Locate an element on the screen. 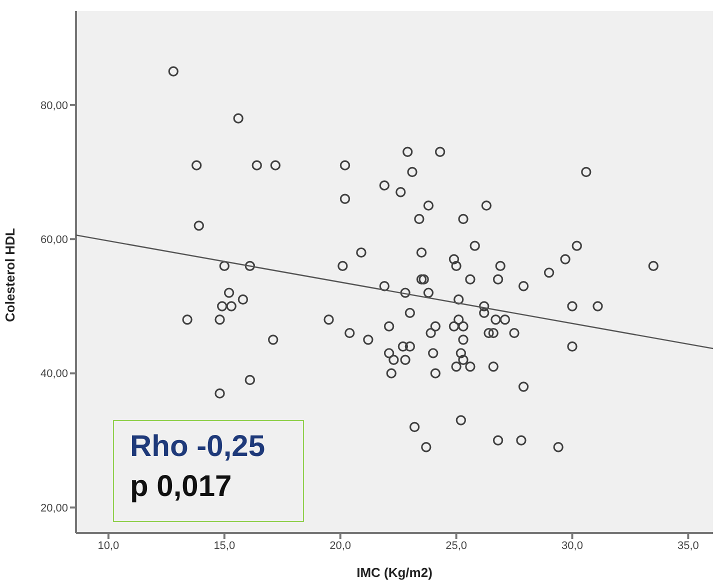 Image resolution: width=715 pixels, height=585 pixels. y-tick-label: 60,00 is located at coordinates (54, 240).